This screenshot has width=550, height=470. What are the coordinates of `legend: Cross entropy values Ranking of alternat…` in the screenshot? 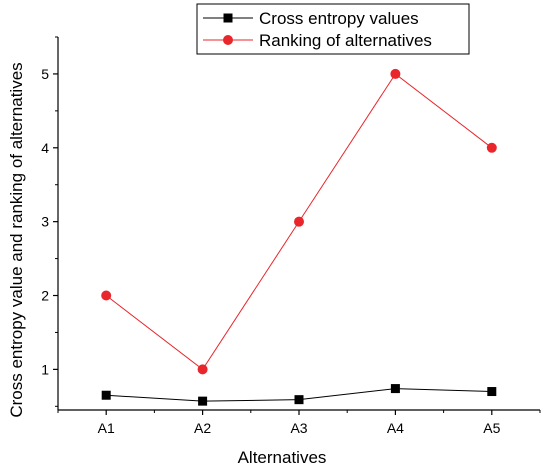 It's located at (333, 29).